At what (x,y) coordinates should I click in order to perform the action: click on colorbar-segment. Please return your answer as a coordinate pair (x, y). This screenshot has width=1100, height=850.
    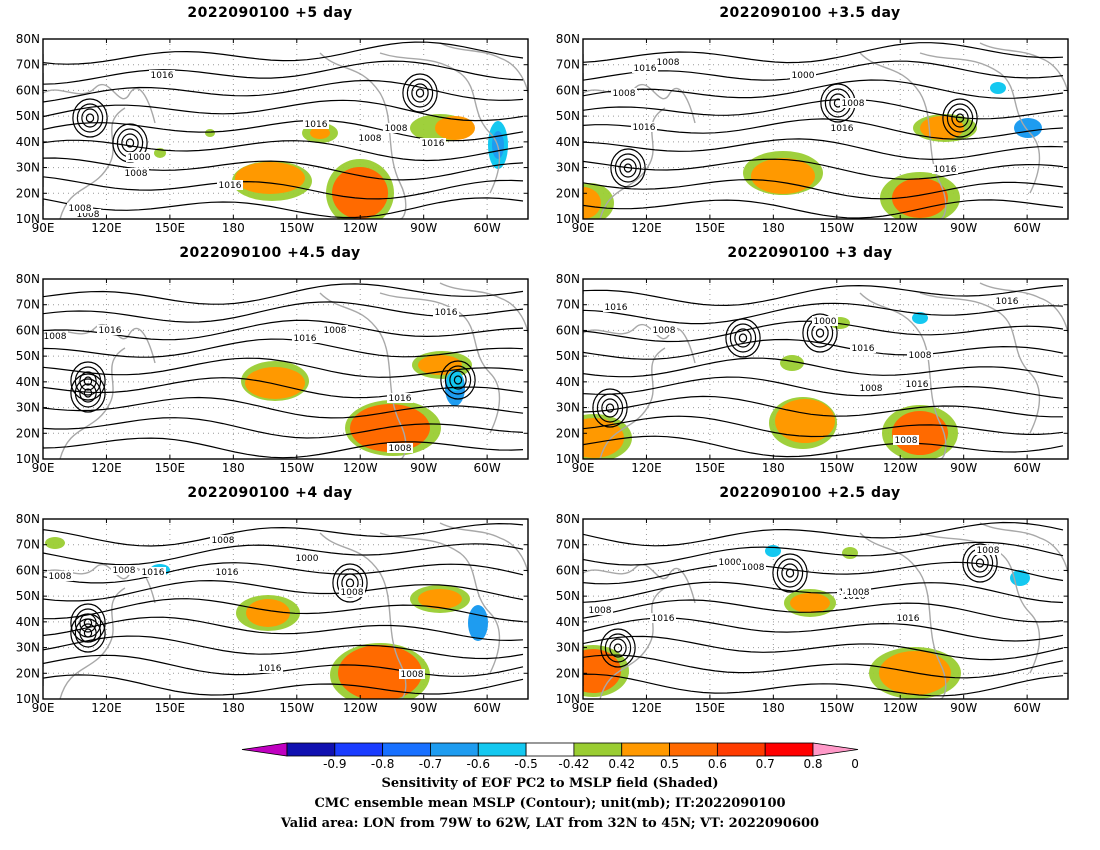
    Looking at the image, I should click on (835, 749).